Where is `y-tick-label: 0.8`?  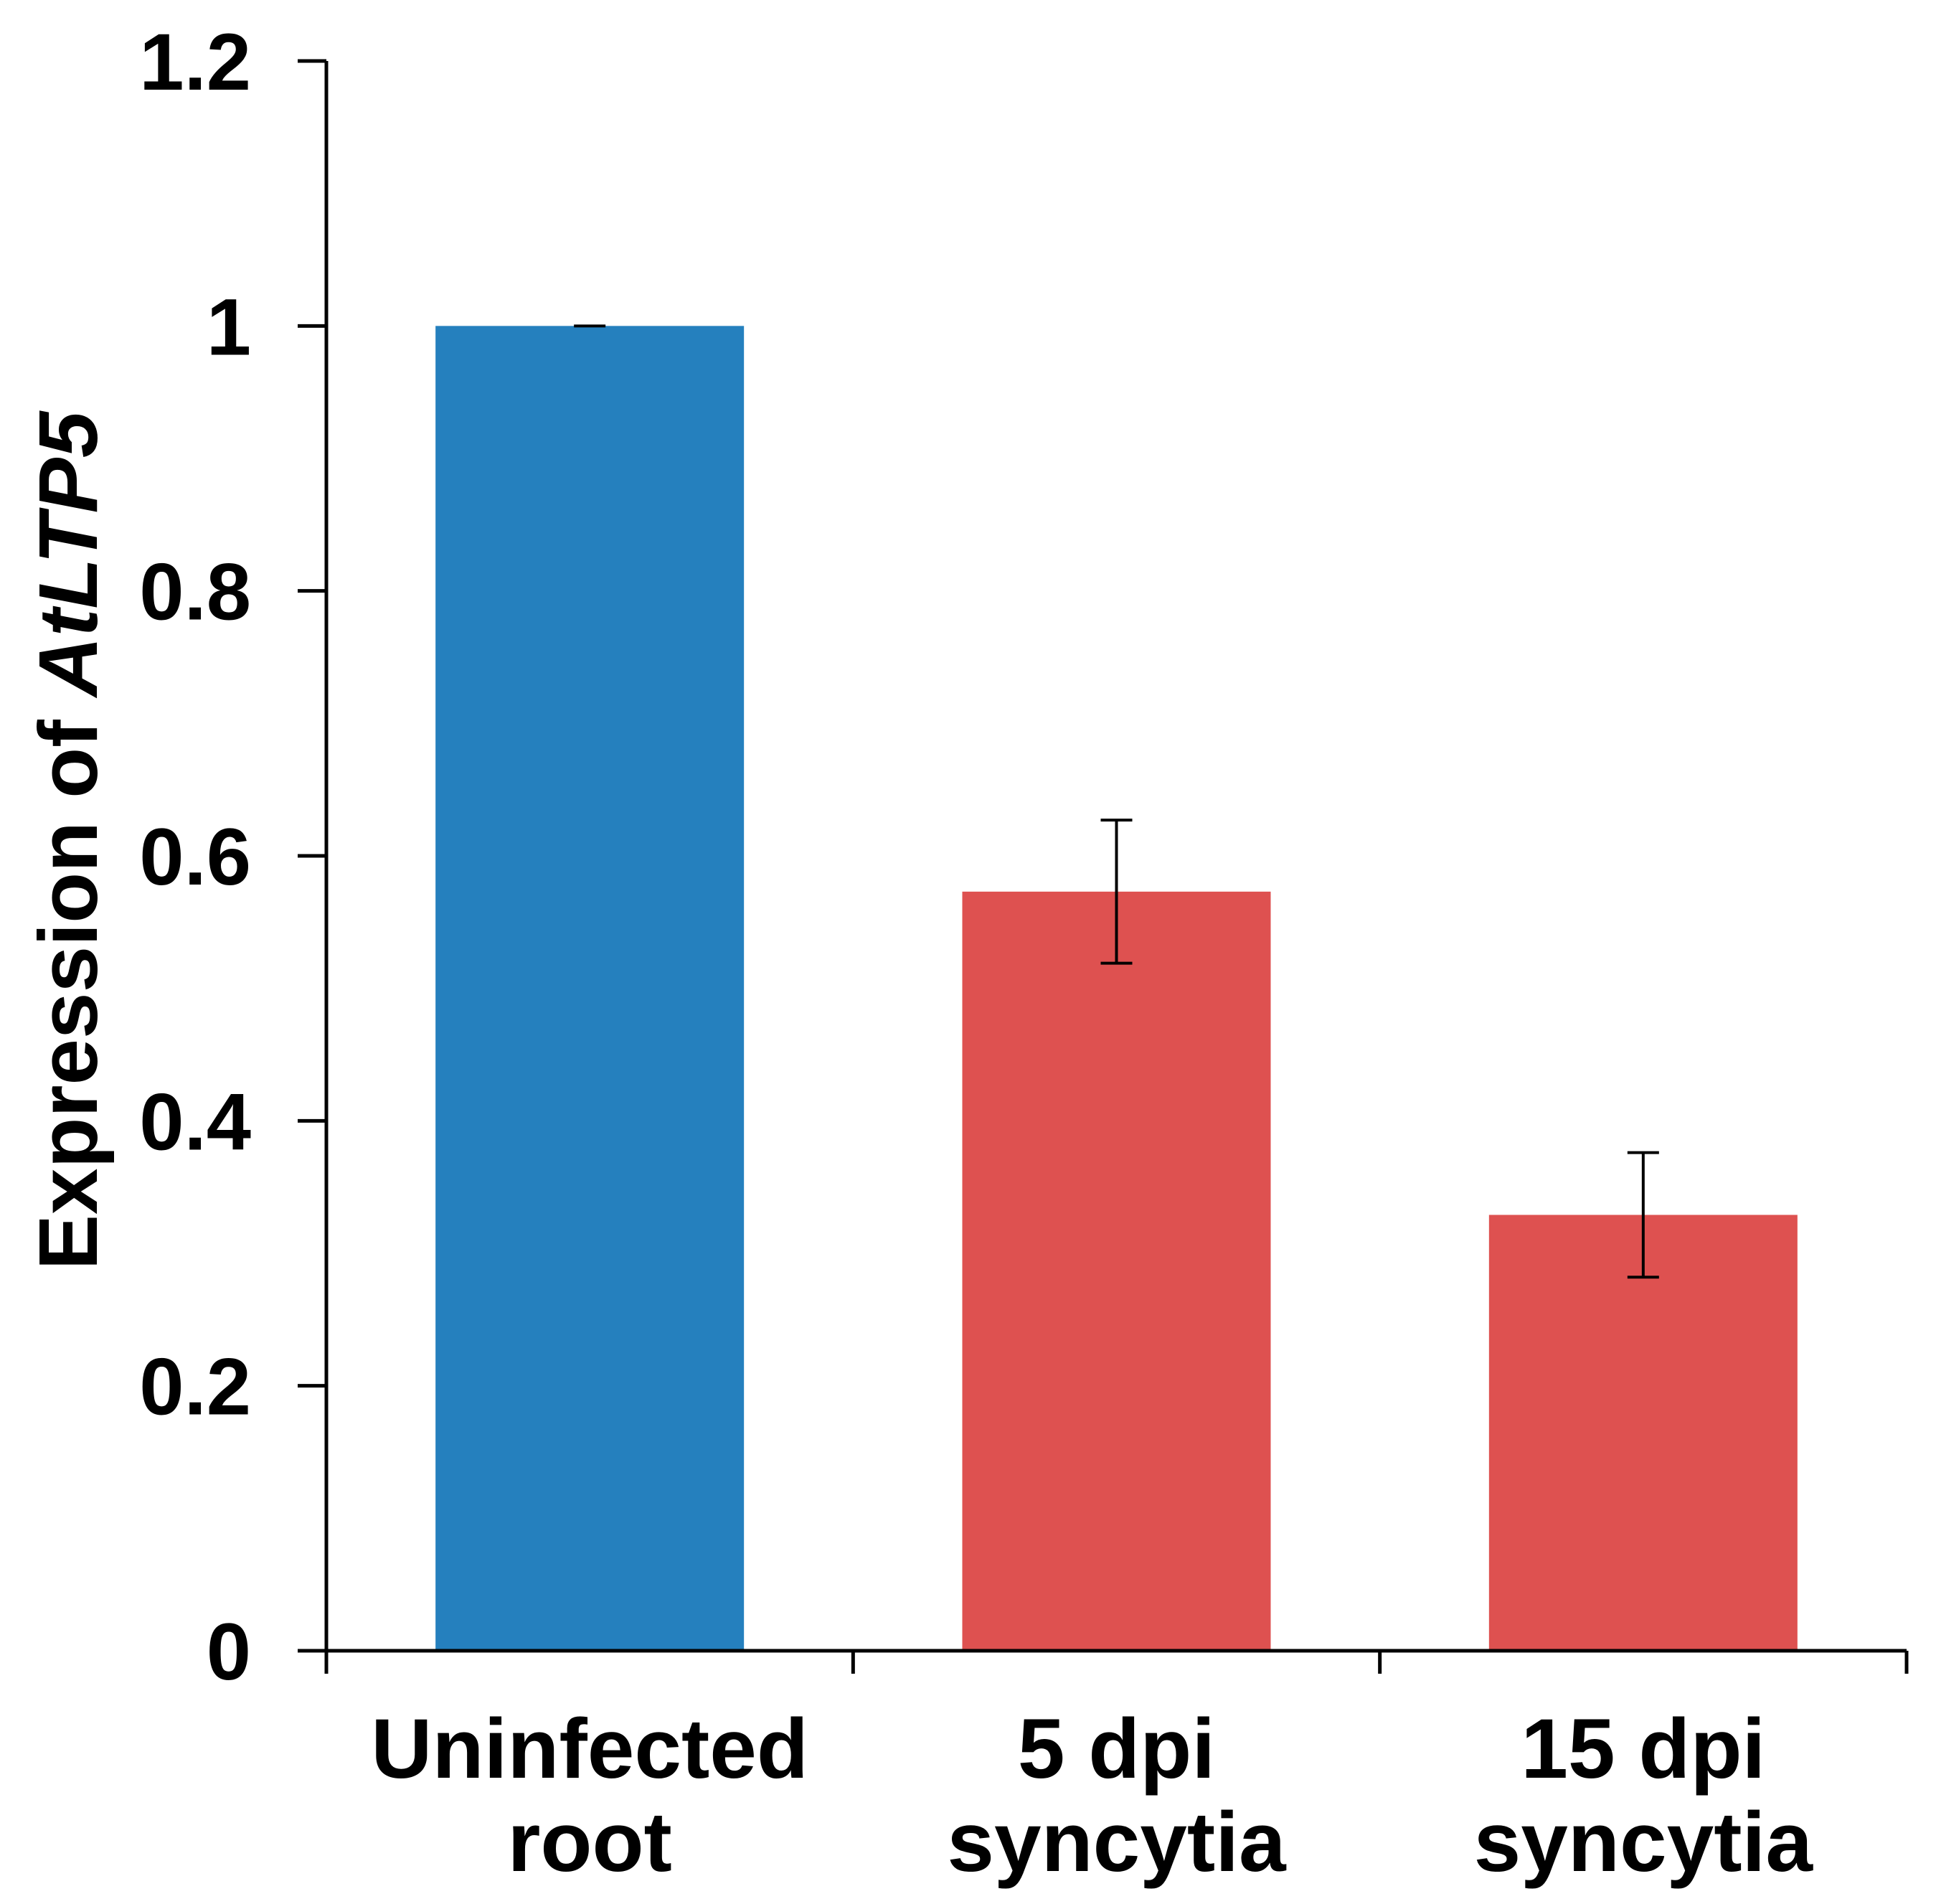 y-tick-label: 0.8 is located at coordinates (195, 592).